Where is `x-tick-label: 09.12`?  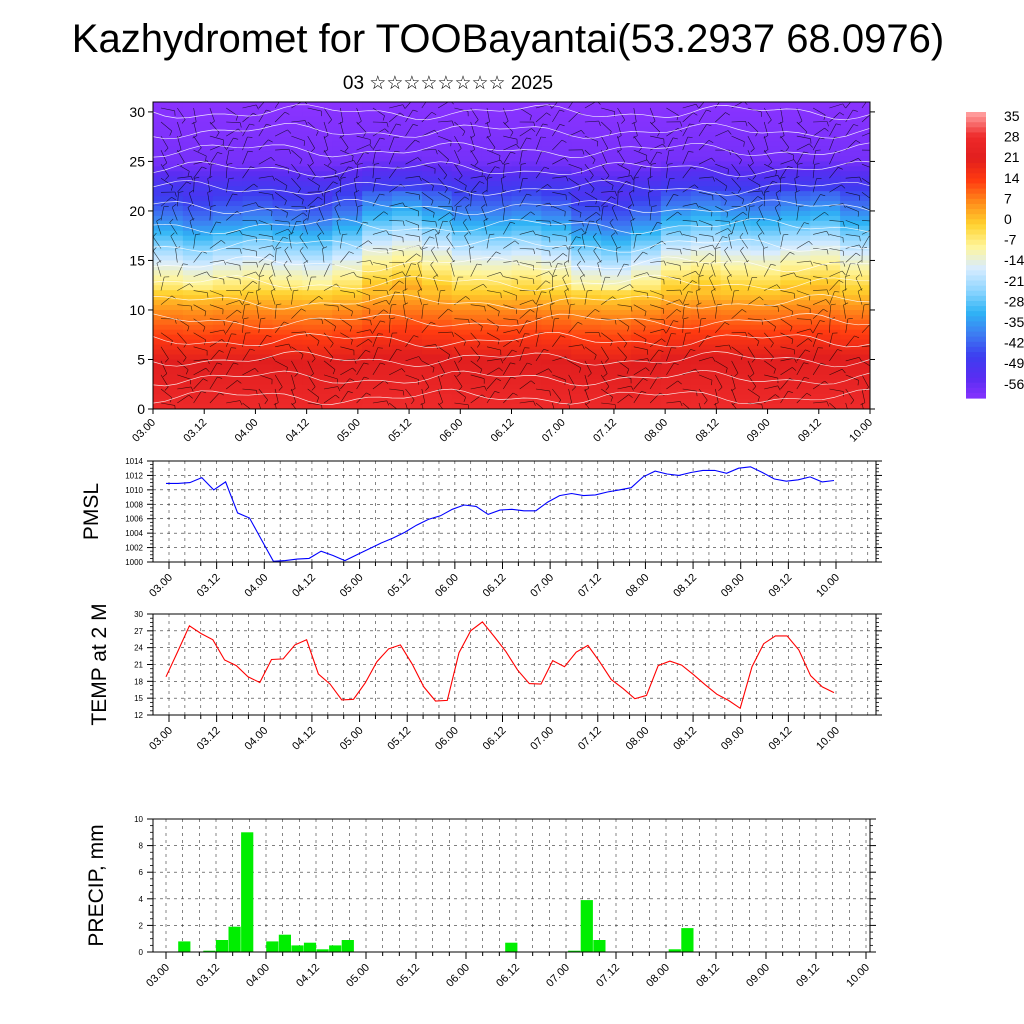 x-tick-label: 09.12 is located at coordinates (808, 976).